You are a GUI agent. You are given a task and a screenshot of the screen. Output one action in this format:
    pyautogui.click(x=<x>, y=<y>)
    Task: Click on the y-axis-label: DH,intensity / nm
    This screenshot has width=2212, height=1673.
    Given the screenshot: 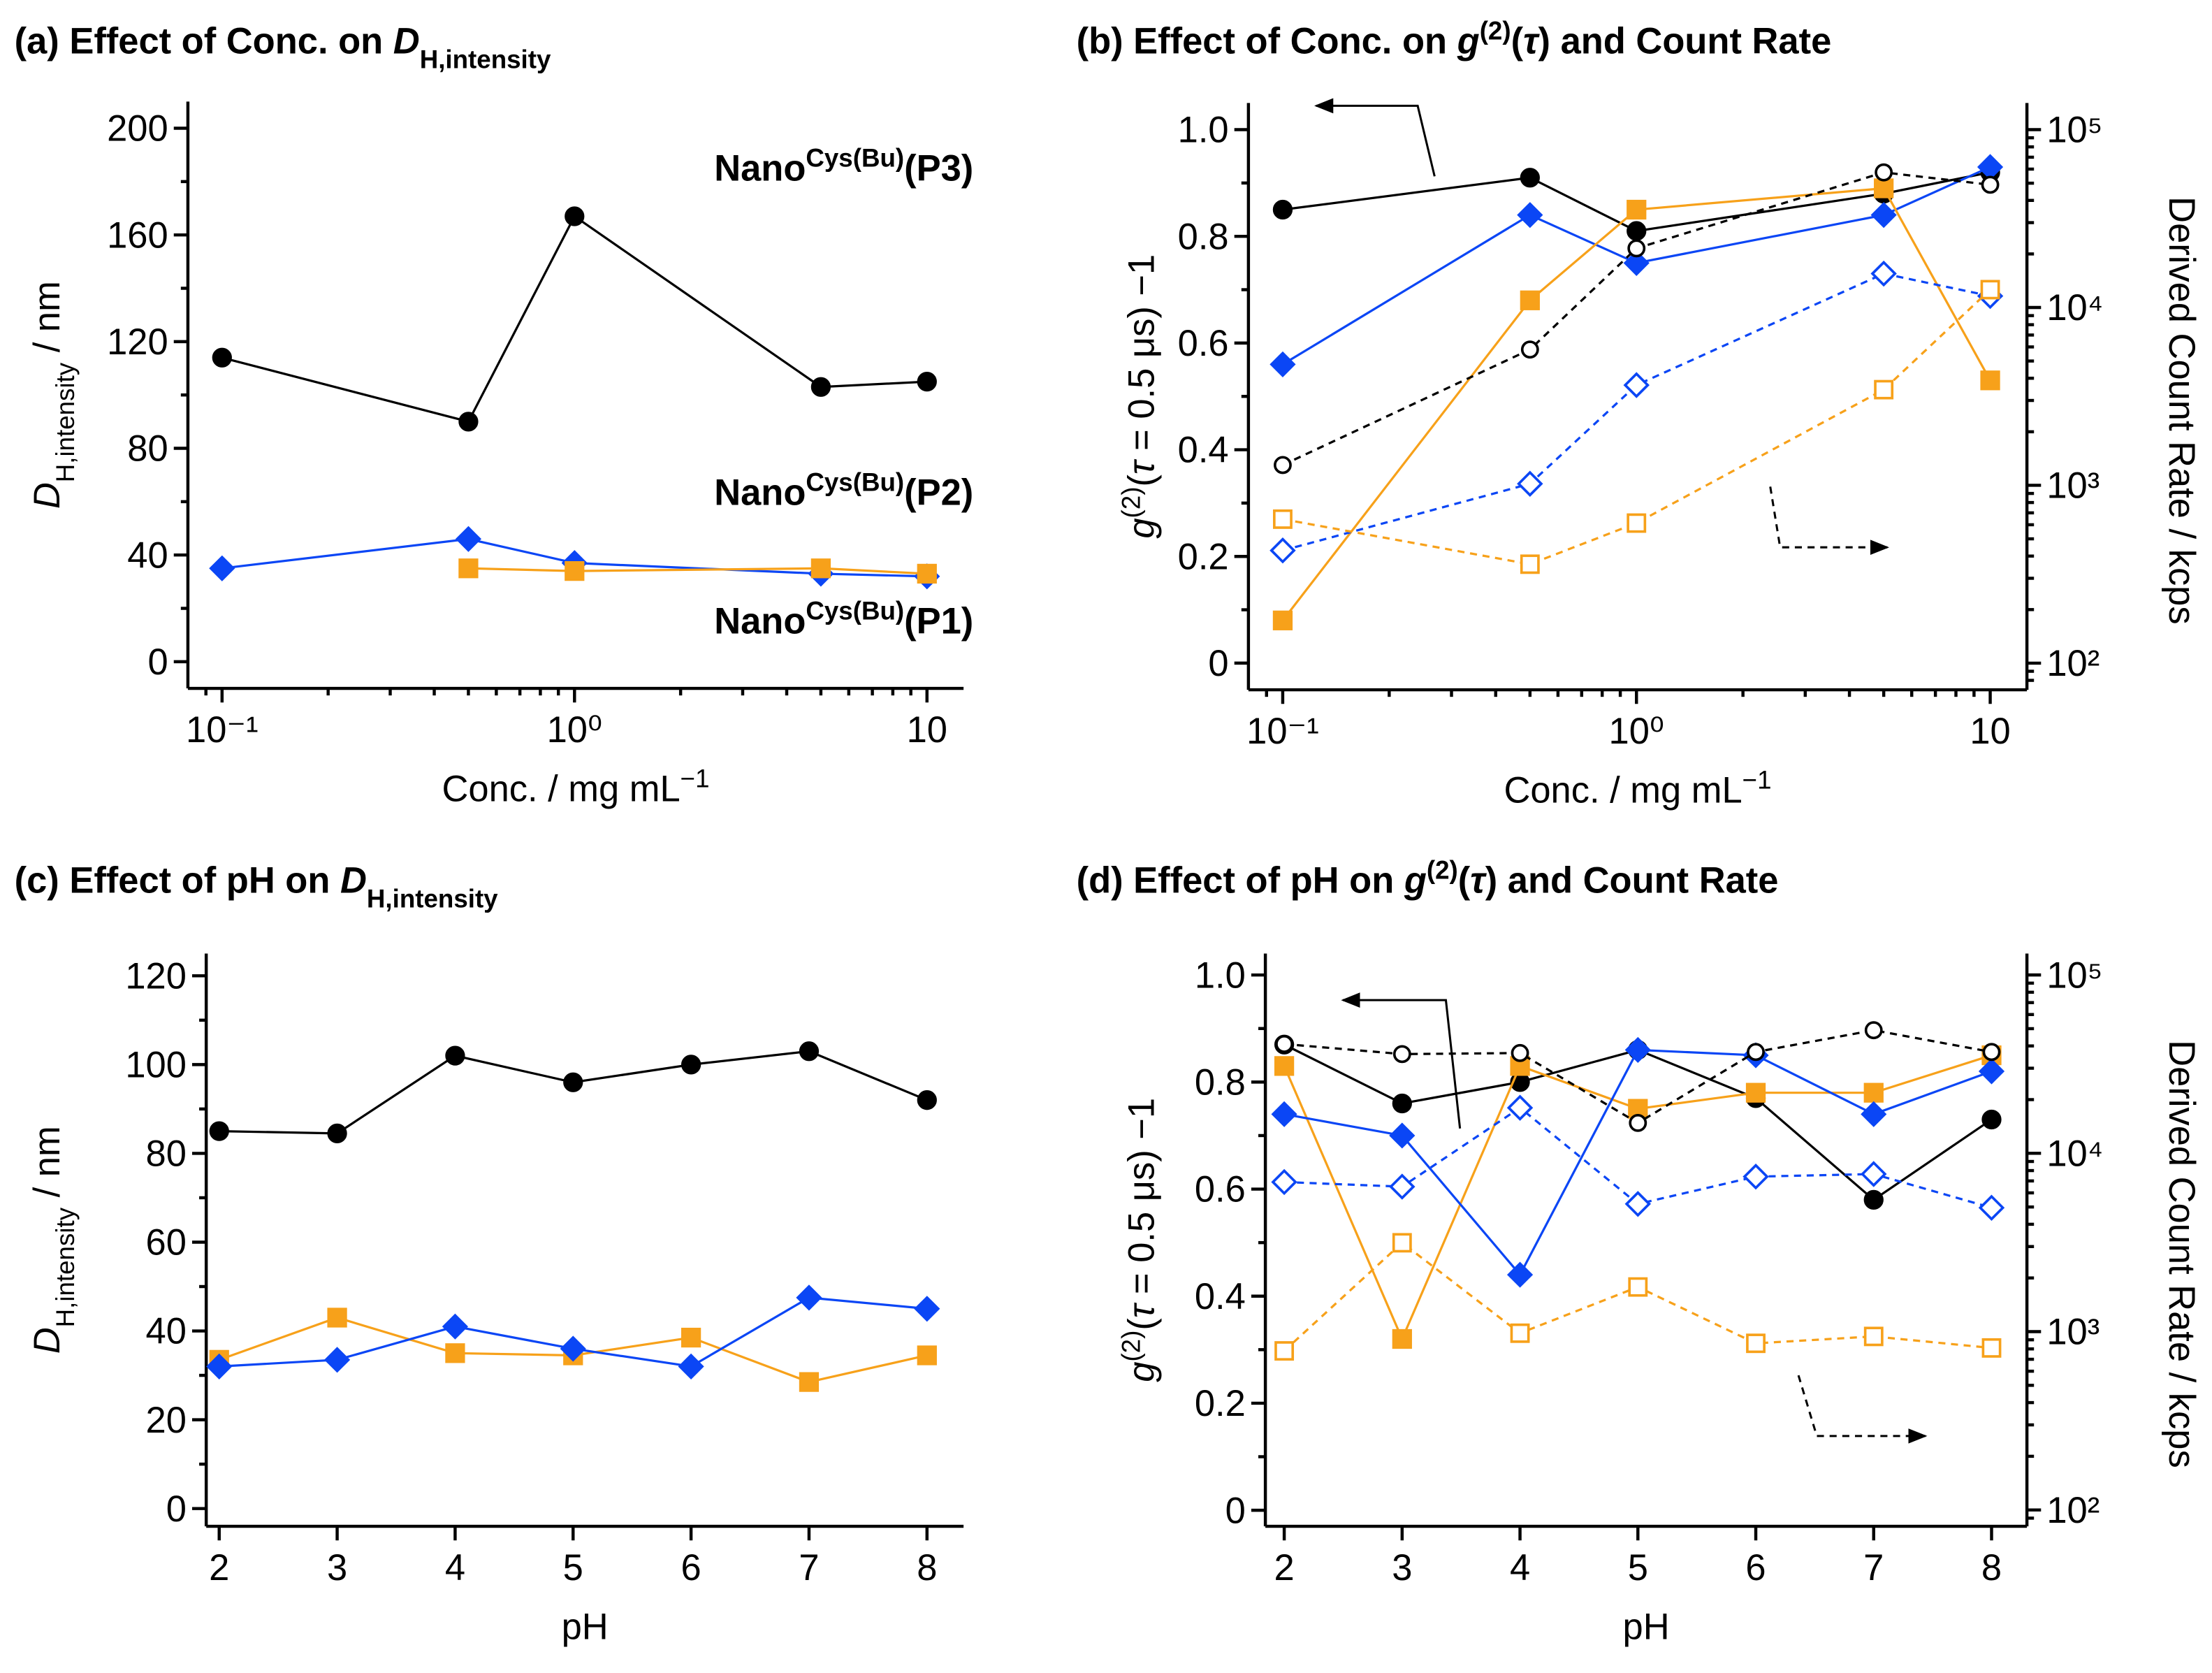 What is the action you would take?
    pyautogui.click(x=53, y=1240)
    